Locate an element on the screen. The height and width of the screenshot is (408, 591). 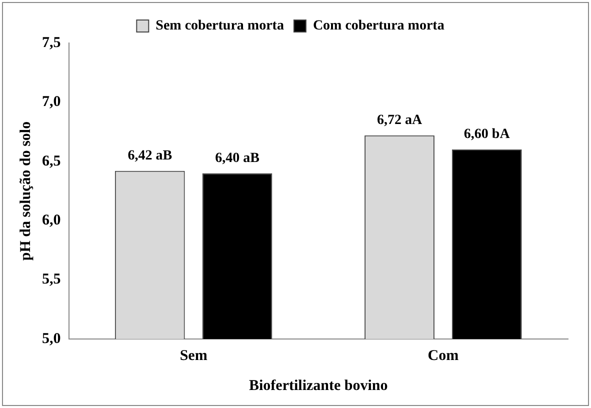
x-tick-label: Sem is located at coordinates (194, 356).